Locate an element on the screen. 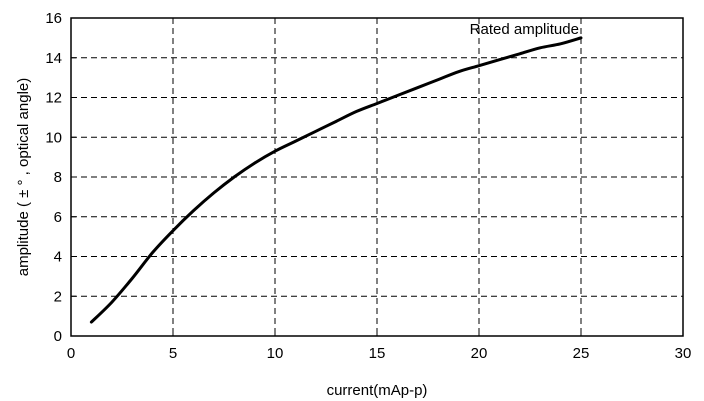 The height and width of the screenshot is (401, 704). x-tick-label: 30 is located at coordinates (683, 353).